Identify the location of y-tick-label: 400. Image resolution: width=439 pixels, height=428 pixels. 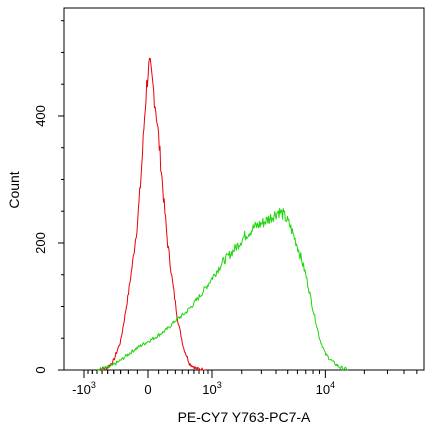
(40, 116).